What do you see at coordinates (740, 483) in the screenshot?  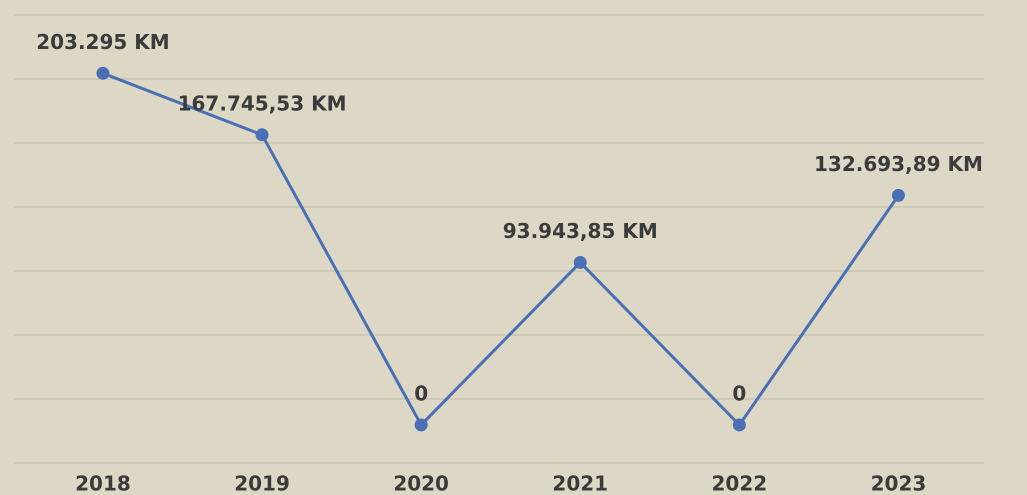 I see `x-tick-label: 2022` at bounding box center [740, 483].